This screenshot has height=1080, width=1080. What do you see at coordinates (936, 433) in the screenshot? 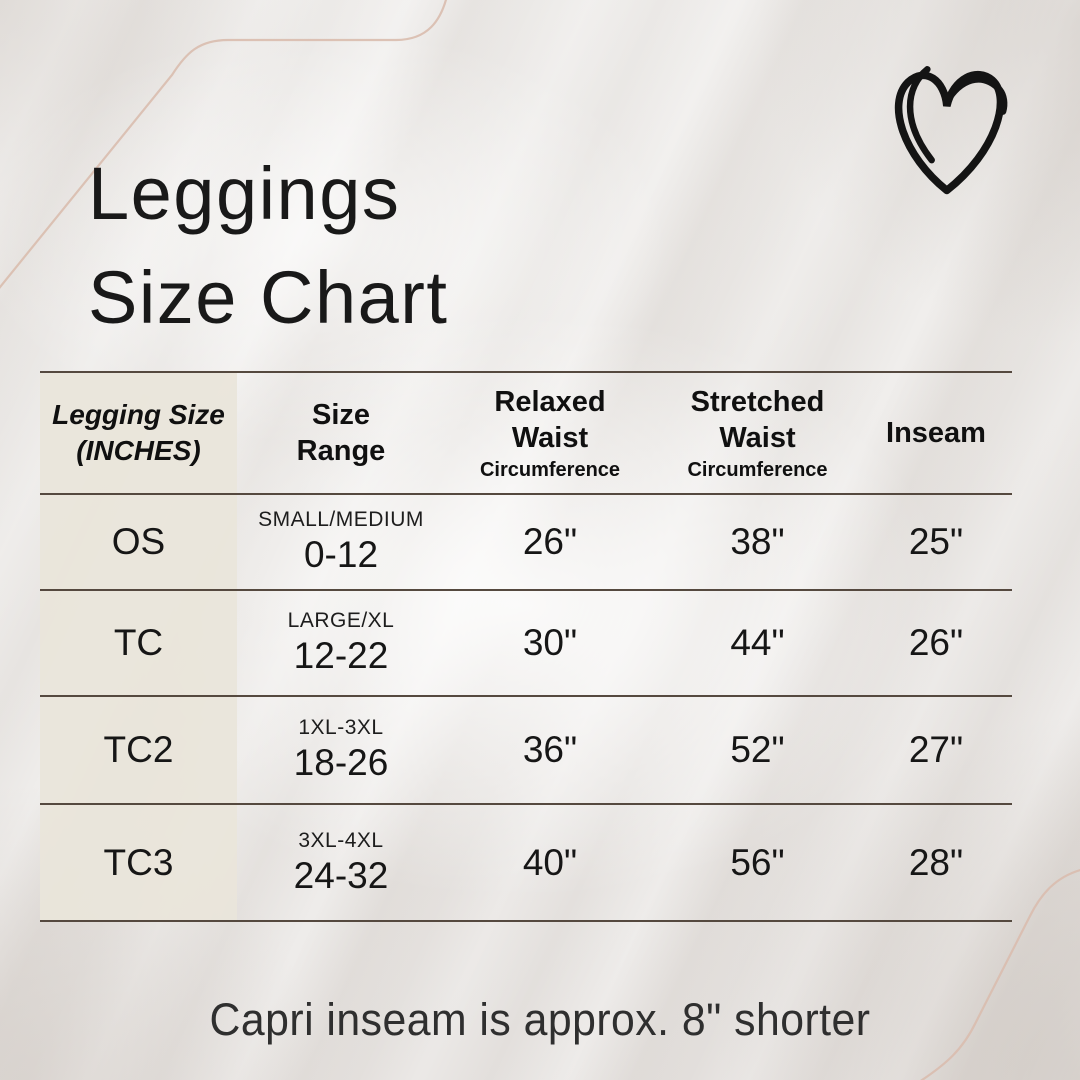
I see `header-inseam: Inseam` at bounding box center [936, 433].